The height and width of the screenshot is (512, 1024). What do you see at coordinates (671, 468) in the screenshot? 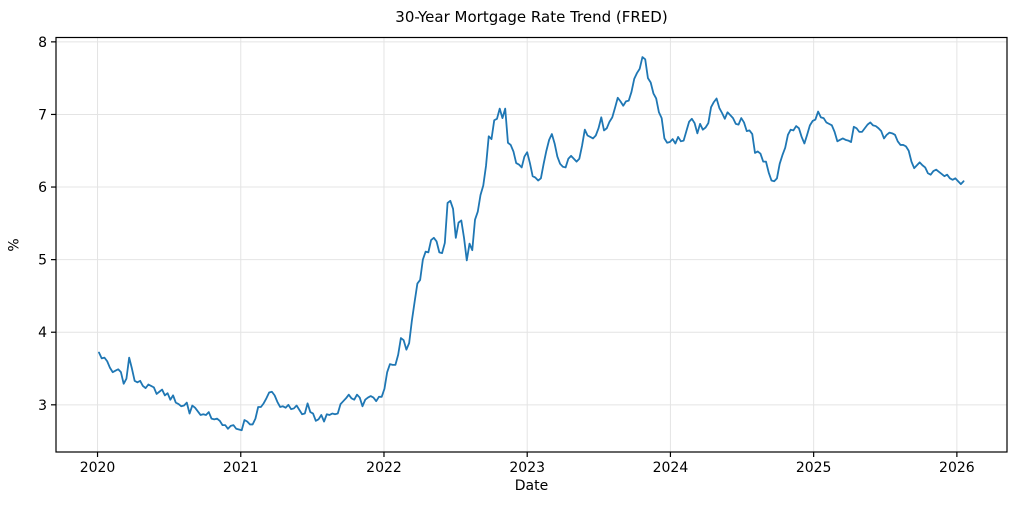
I see `x-tick-label: 2024` at bounding box center [671, 468].